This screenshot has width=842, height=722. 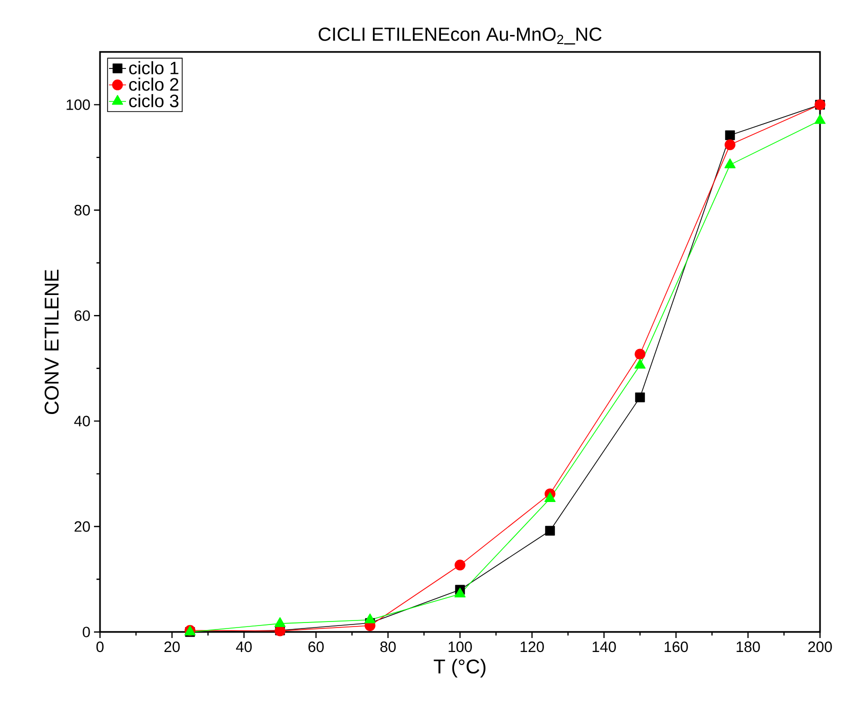 What do you see at coordinates (460, 647) in the screenshot?
I see `x-tick-label: 100` at bounding box center [460, 647].